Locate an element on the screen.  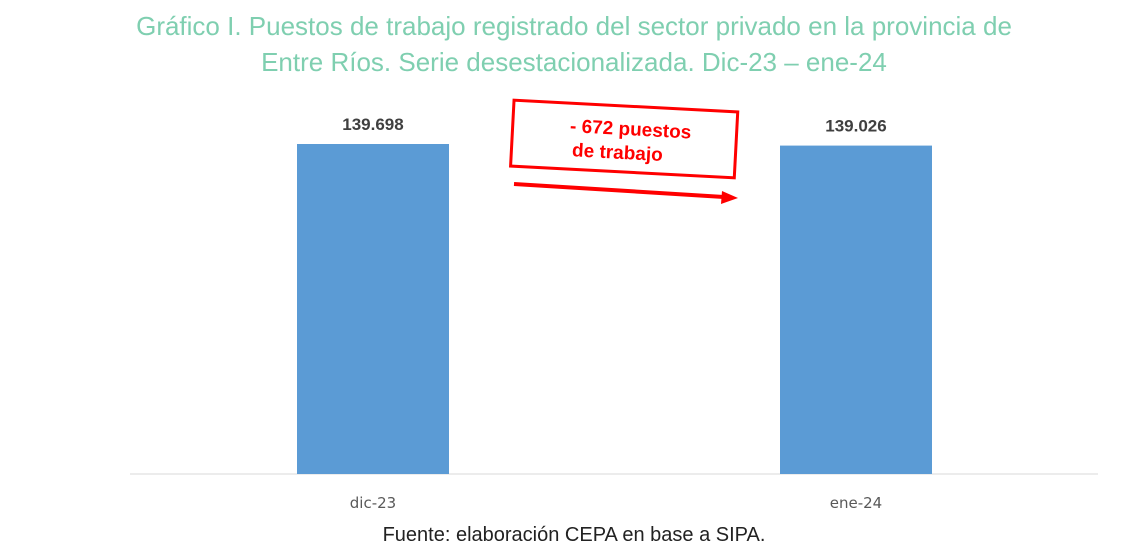
x-tick-label-dic-23: dic-23 is located at coordinates (373, 502).